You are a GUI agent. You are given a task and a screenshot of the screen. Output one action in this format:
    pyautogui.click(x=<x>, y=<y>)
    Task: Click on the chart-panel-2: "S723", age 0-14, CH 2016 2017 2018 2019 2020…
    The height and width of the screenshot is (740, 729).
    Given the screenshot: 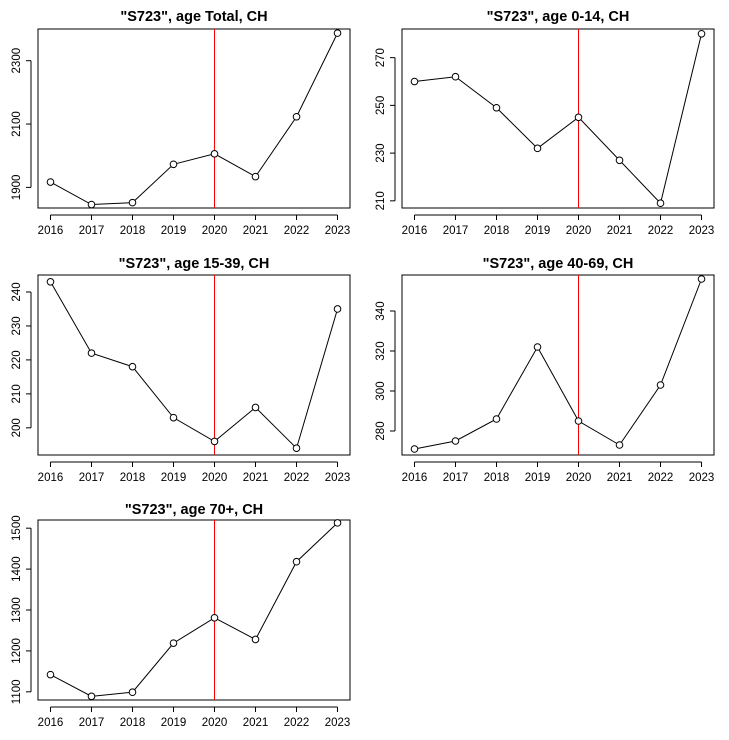 What is the action you would take?
    pyautogui.click(x=545, y=123)
    